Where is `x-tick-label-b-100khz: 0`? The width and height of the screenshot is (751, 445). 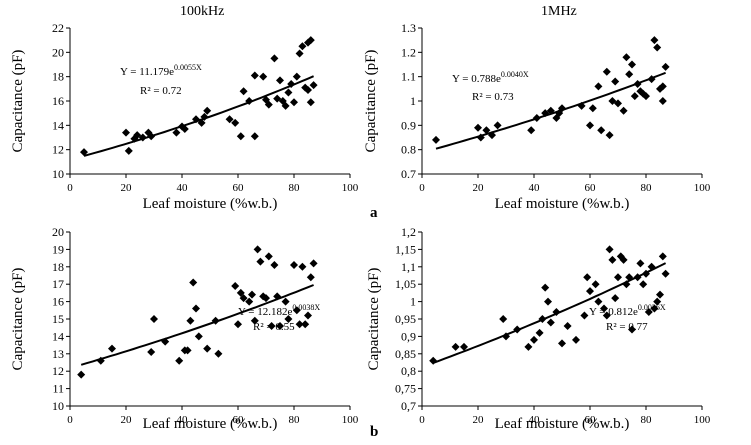 x-tick-label-b-100khz: 0 is located at coordinates (70, 420).